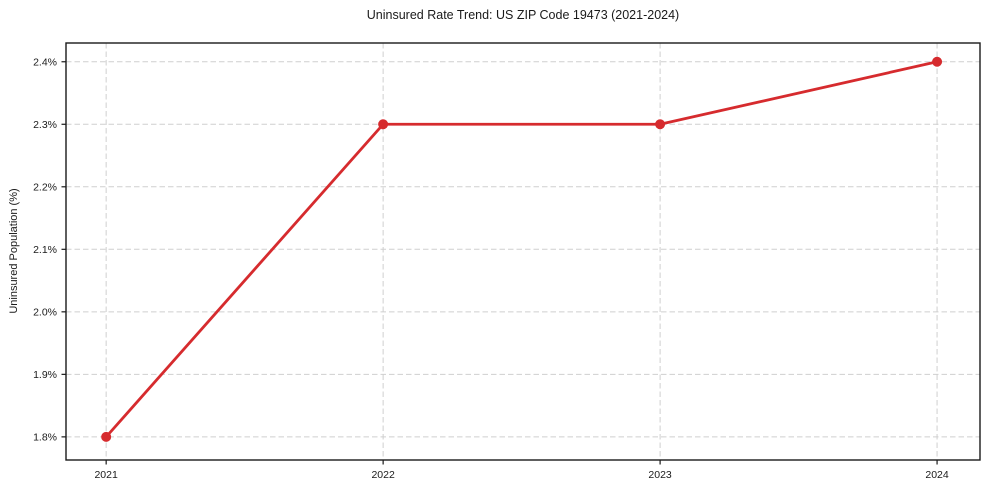 This screenshot has width=989, height=490. I want to click on x-tick-label: 2024, so click(937, 475).